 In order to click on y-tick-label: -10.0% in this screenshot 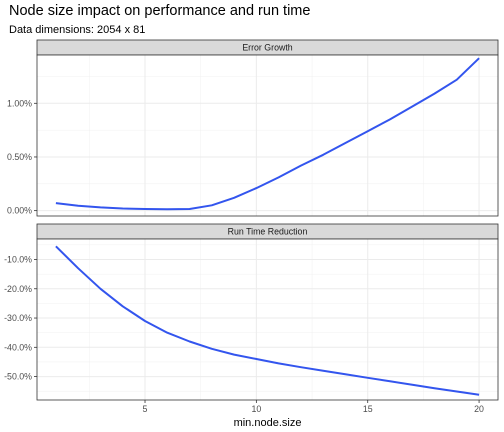, I will do `click(18, 259)`.